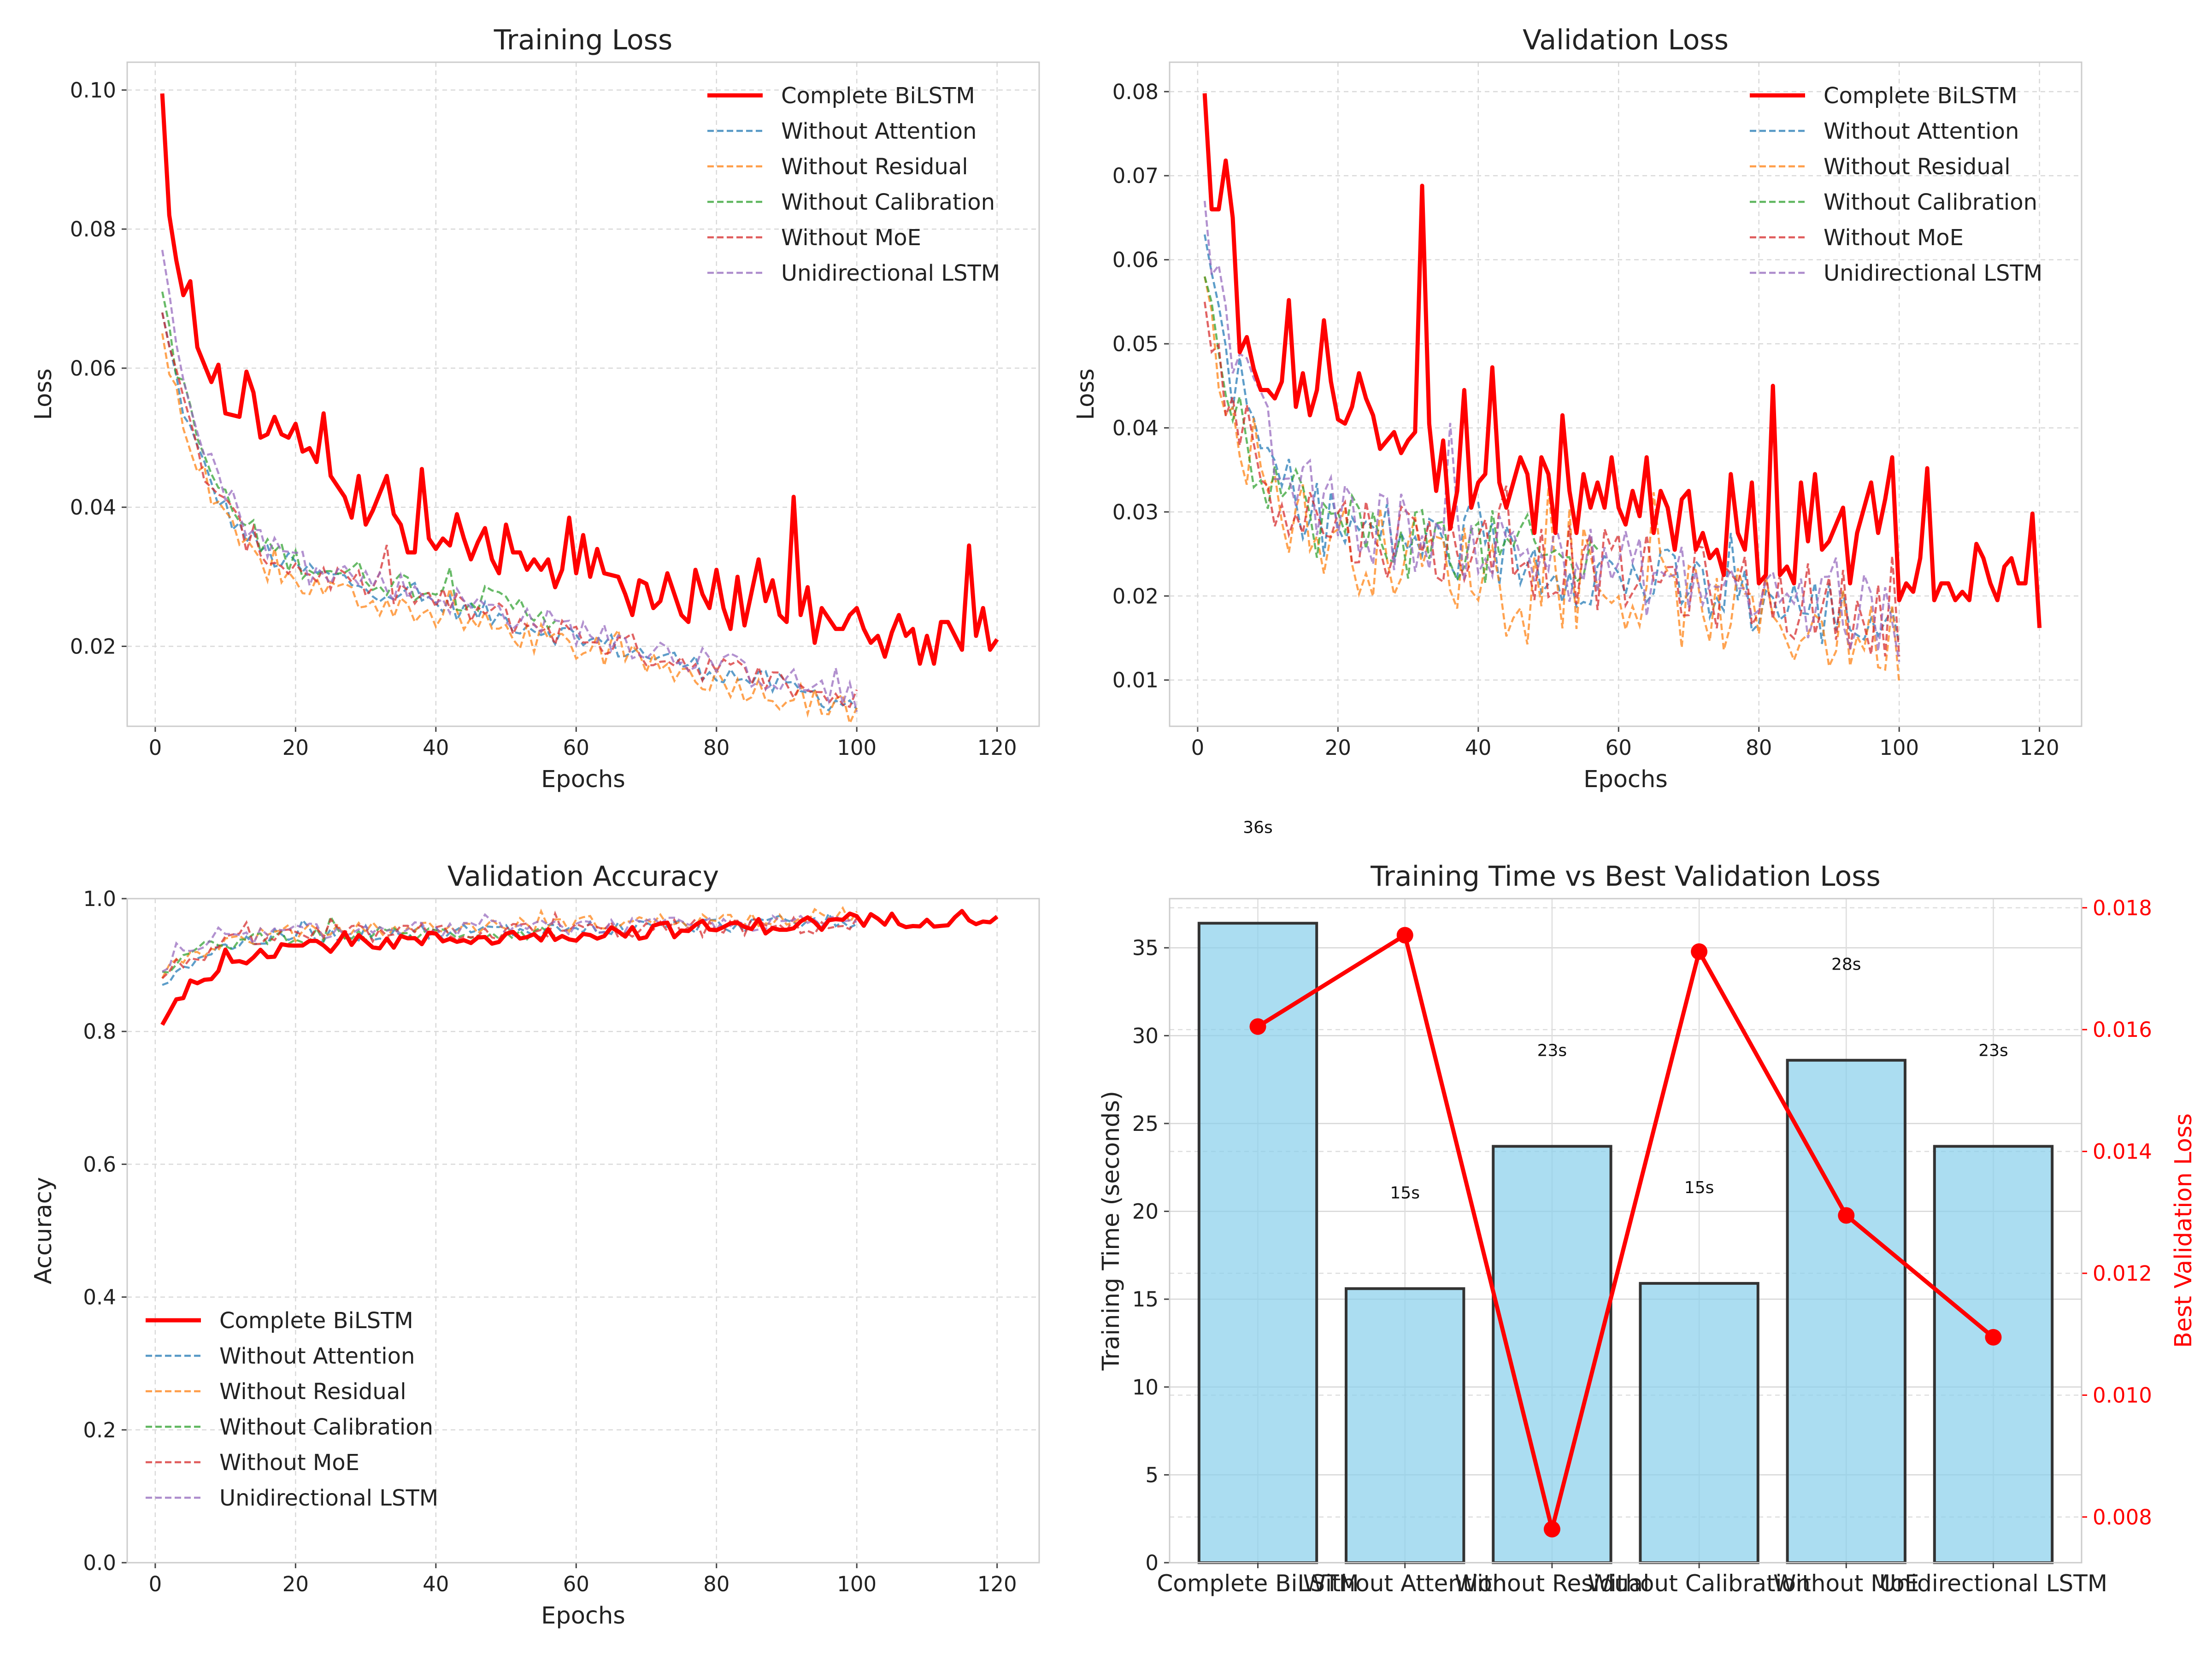 The width and height of the screenshot is (2212, 1659). Describe the element at coordinates (99, 1031) in the screenshot. I see `y-tick-label: 0.8` at that location.